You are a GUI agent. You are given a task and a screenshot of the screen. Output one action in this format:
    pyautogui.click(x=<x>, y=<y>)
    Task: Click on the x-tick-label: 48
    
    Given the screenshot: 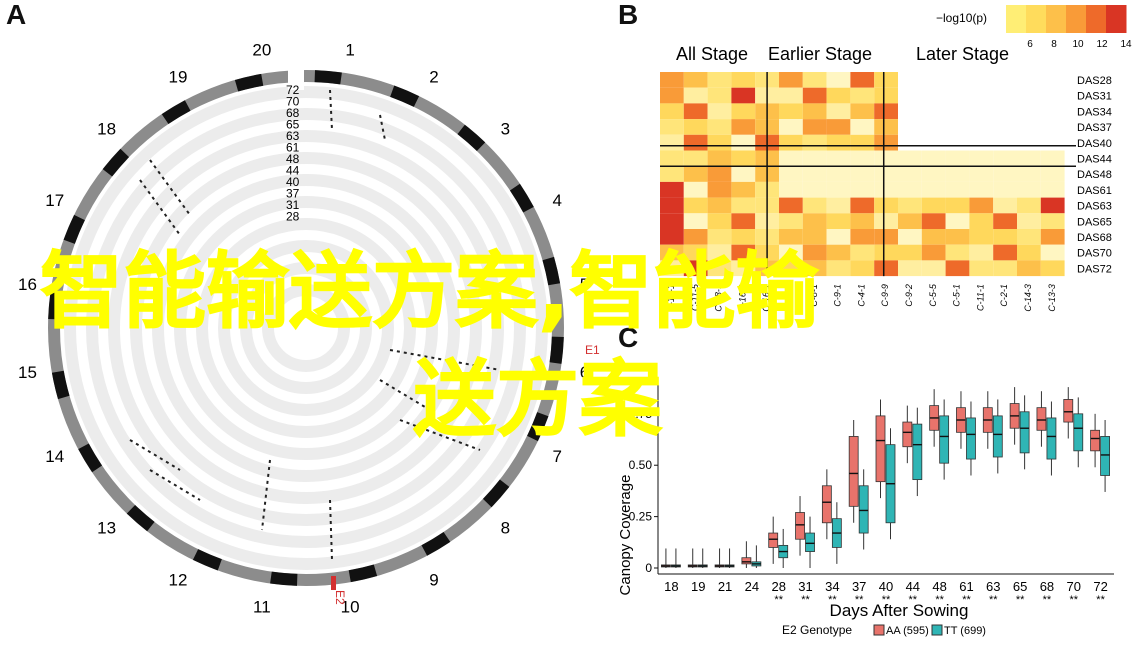 What is the action you would take?
    pyautogui.click(x=939, y=586)
    